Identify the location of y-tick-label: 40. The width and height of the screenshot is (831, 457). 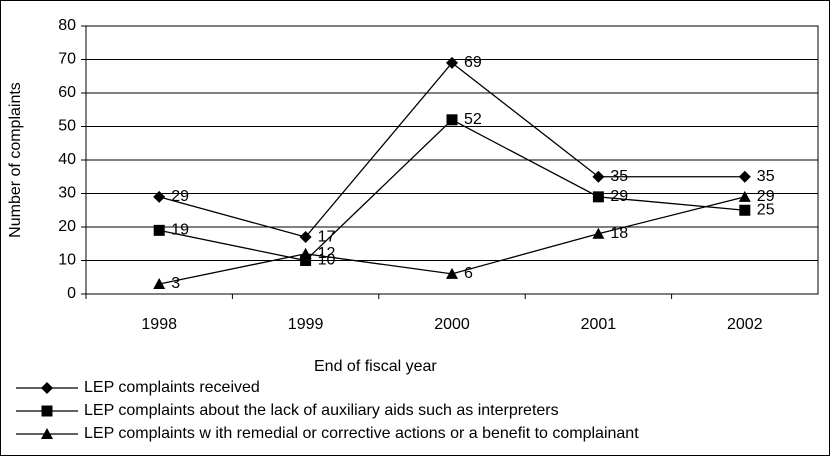
(67, 159).